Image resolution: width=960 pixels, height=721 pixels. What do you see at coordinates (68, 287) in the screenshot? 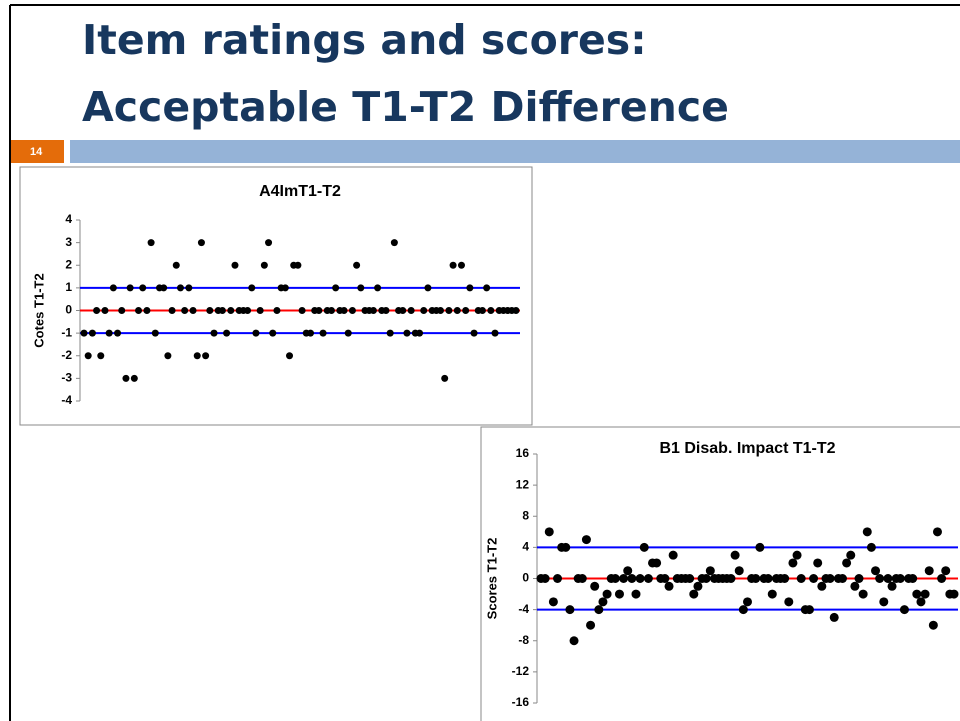
I see `y-tick-label: 1` at bounding box center [68, 287].